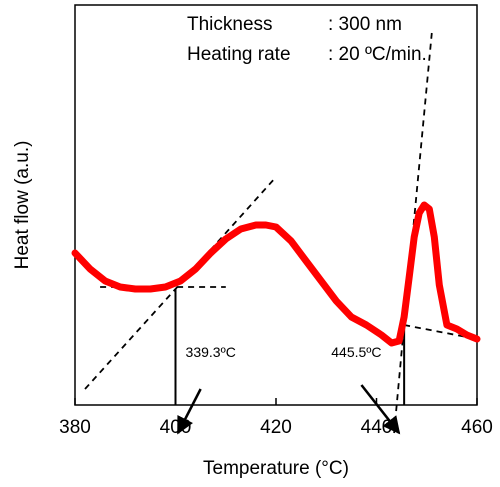 The image size is (500, 487). Describe the element at coordinates (211, 352) in the screenshot. I see `annotation-label-1: 339.3ºC` at that location.